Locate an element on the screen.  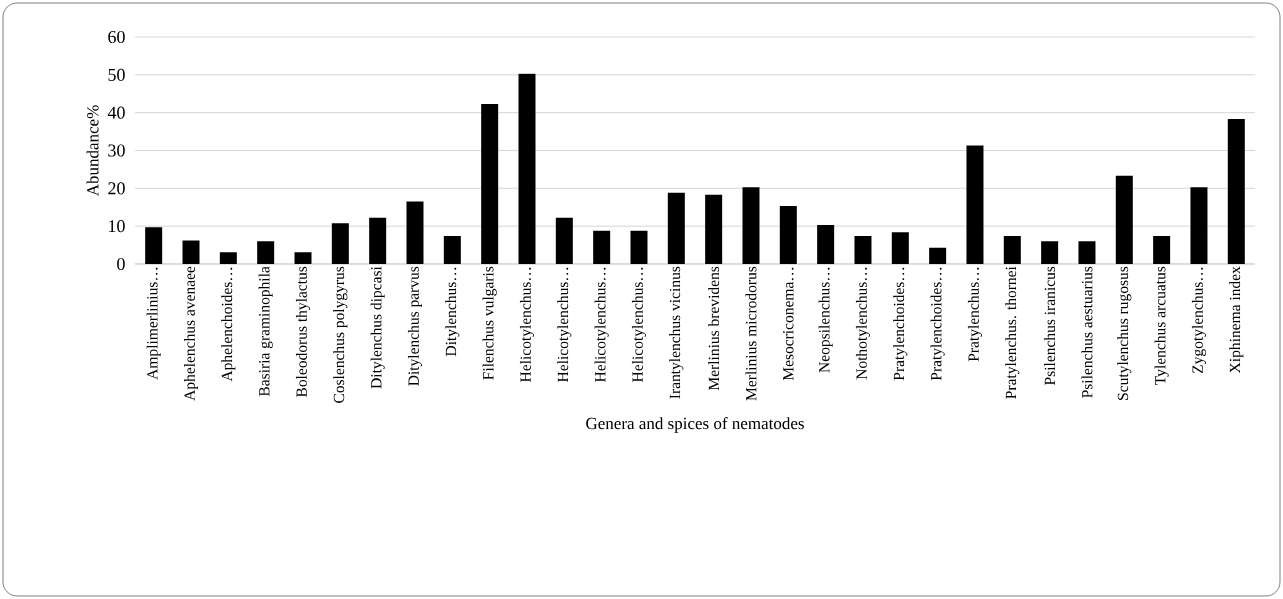
x-axis-title: Genera and spices of nematodes is located at coordinates (695, 425).